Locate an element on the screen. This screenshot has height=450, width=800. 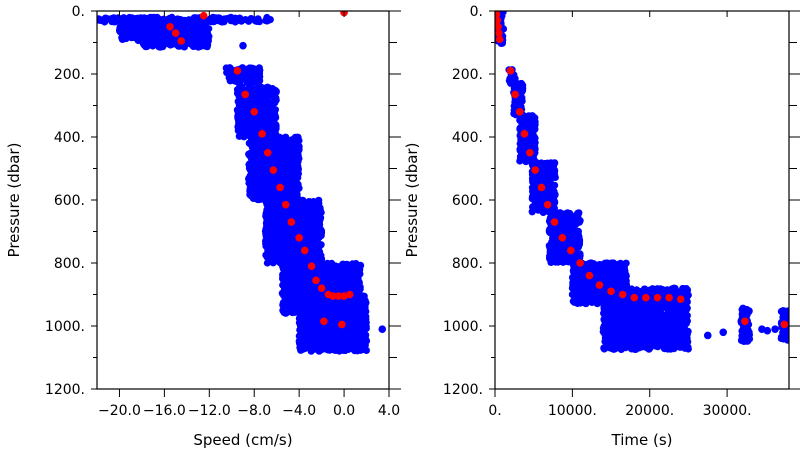
y-tick-label: 1200. is located at coordinates (65, 390).